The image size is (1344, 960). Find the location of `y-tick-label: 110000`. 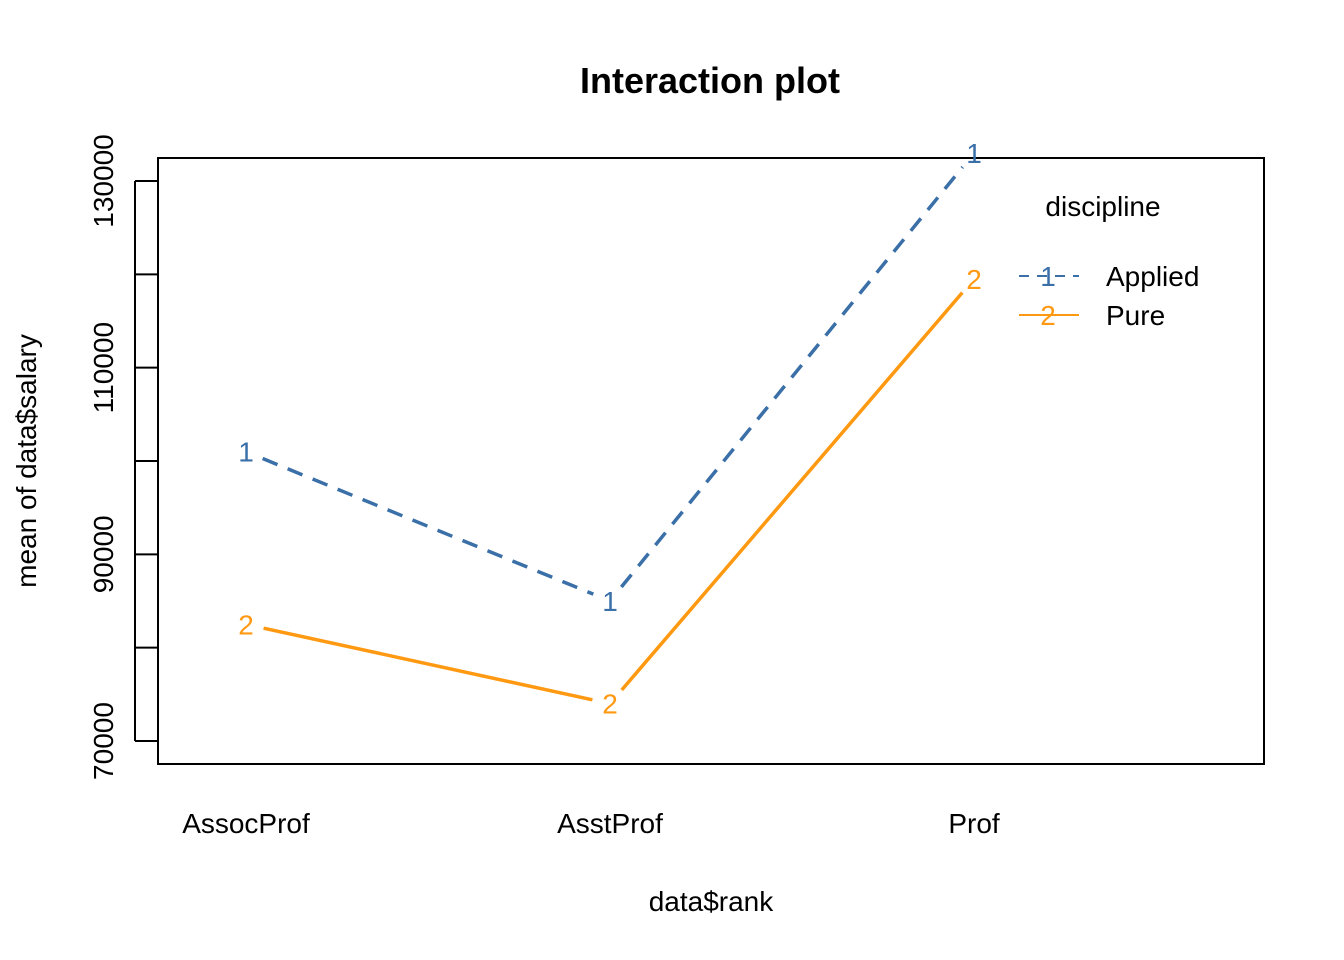

y-tick-label: 110000 is located at coordinates (103, 367).